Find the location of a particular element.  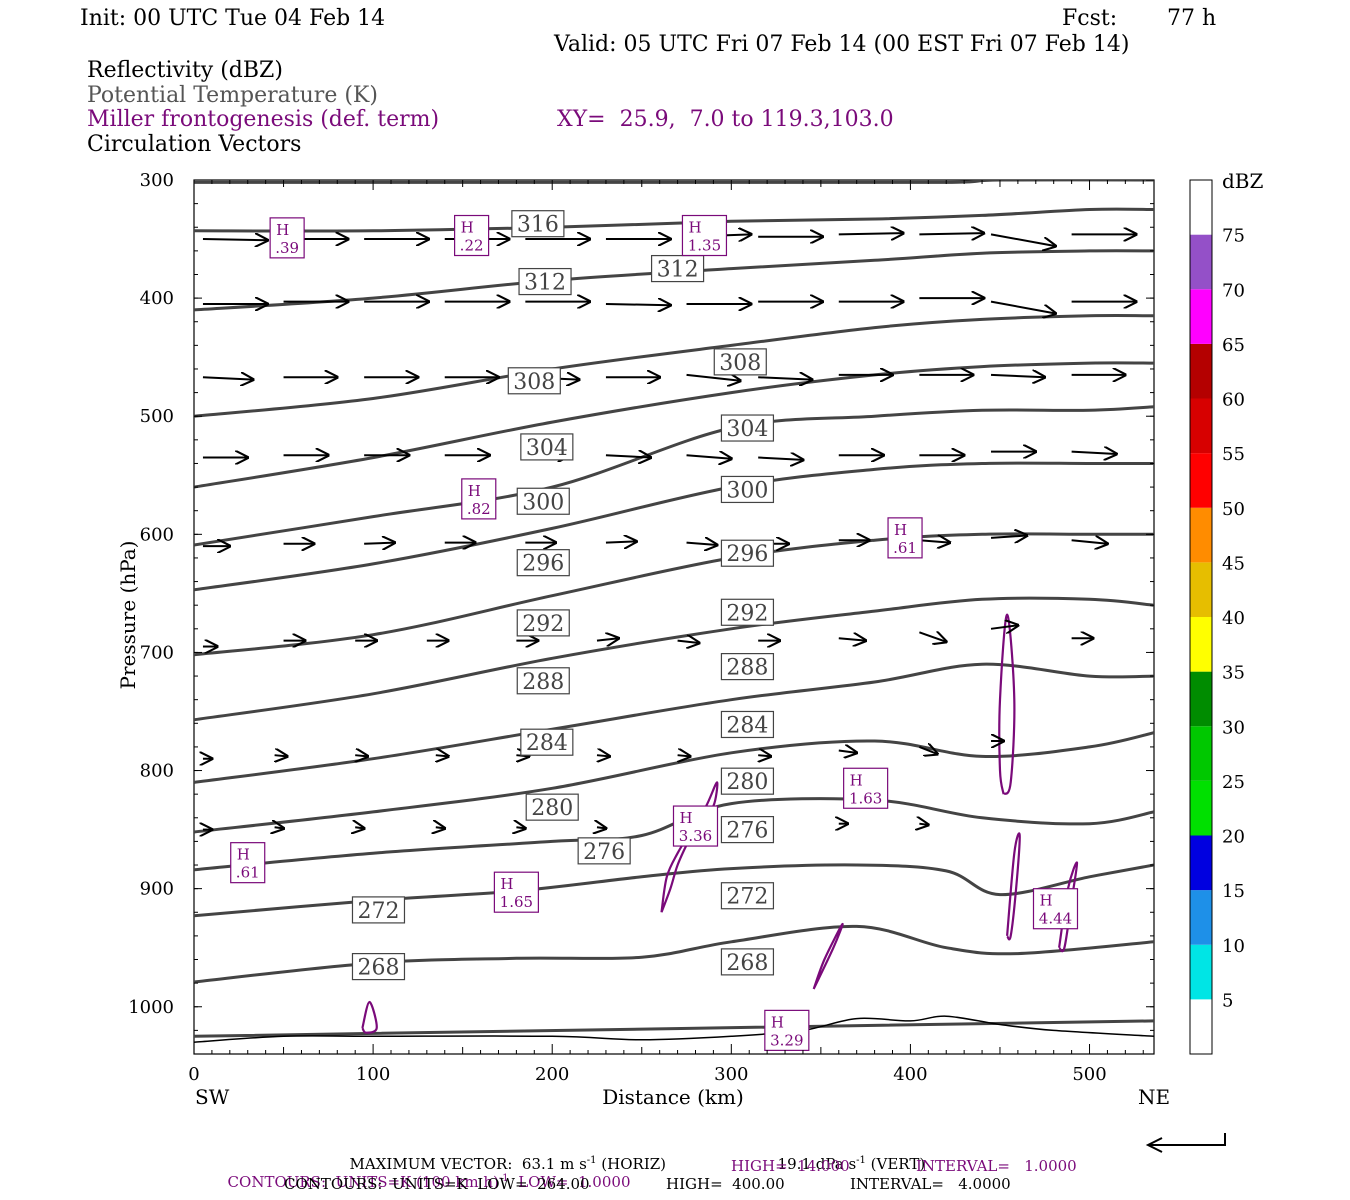

frontogenesis-max-value: .22 is located at coordinates (472, 246).